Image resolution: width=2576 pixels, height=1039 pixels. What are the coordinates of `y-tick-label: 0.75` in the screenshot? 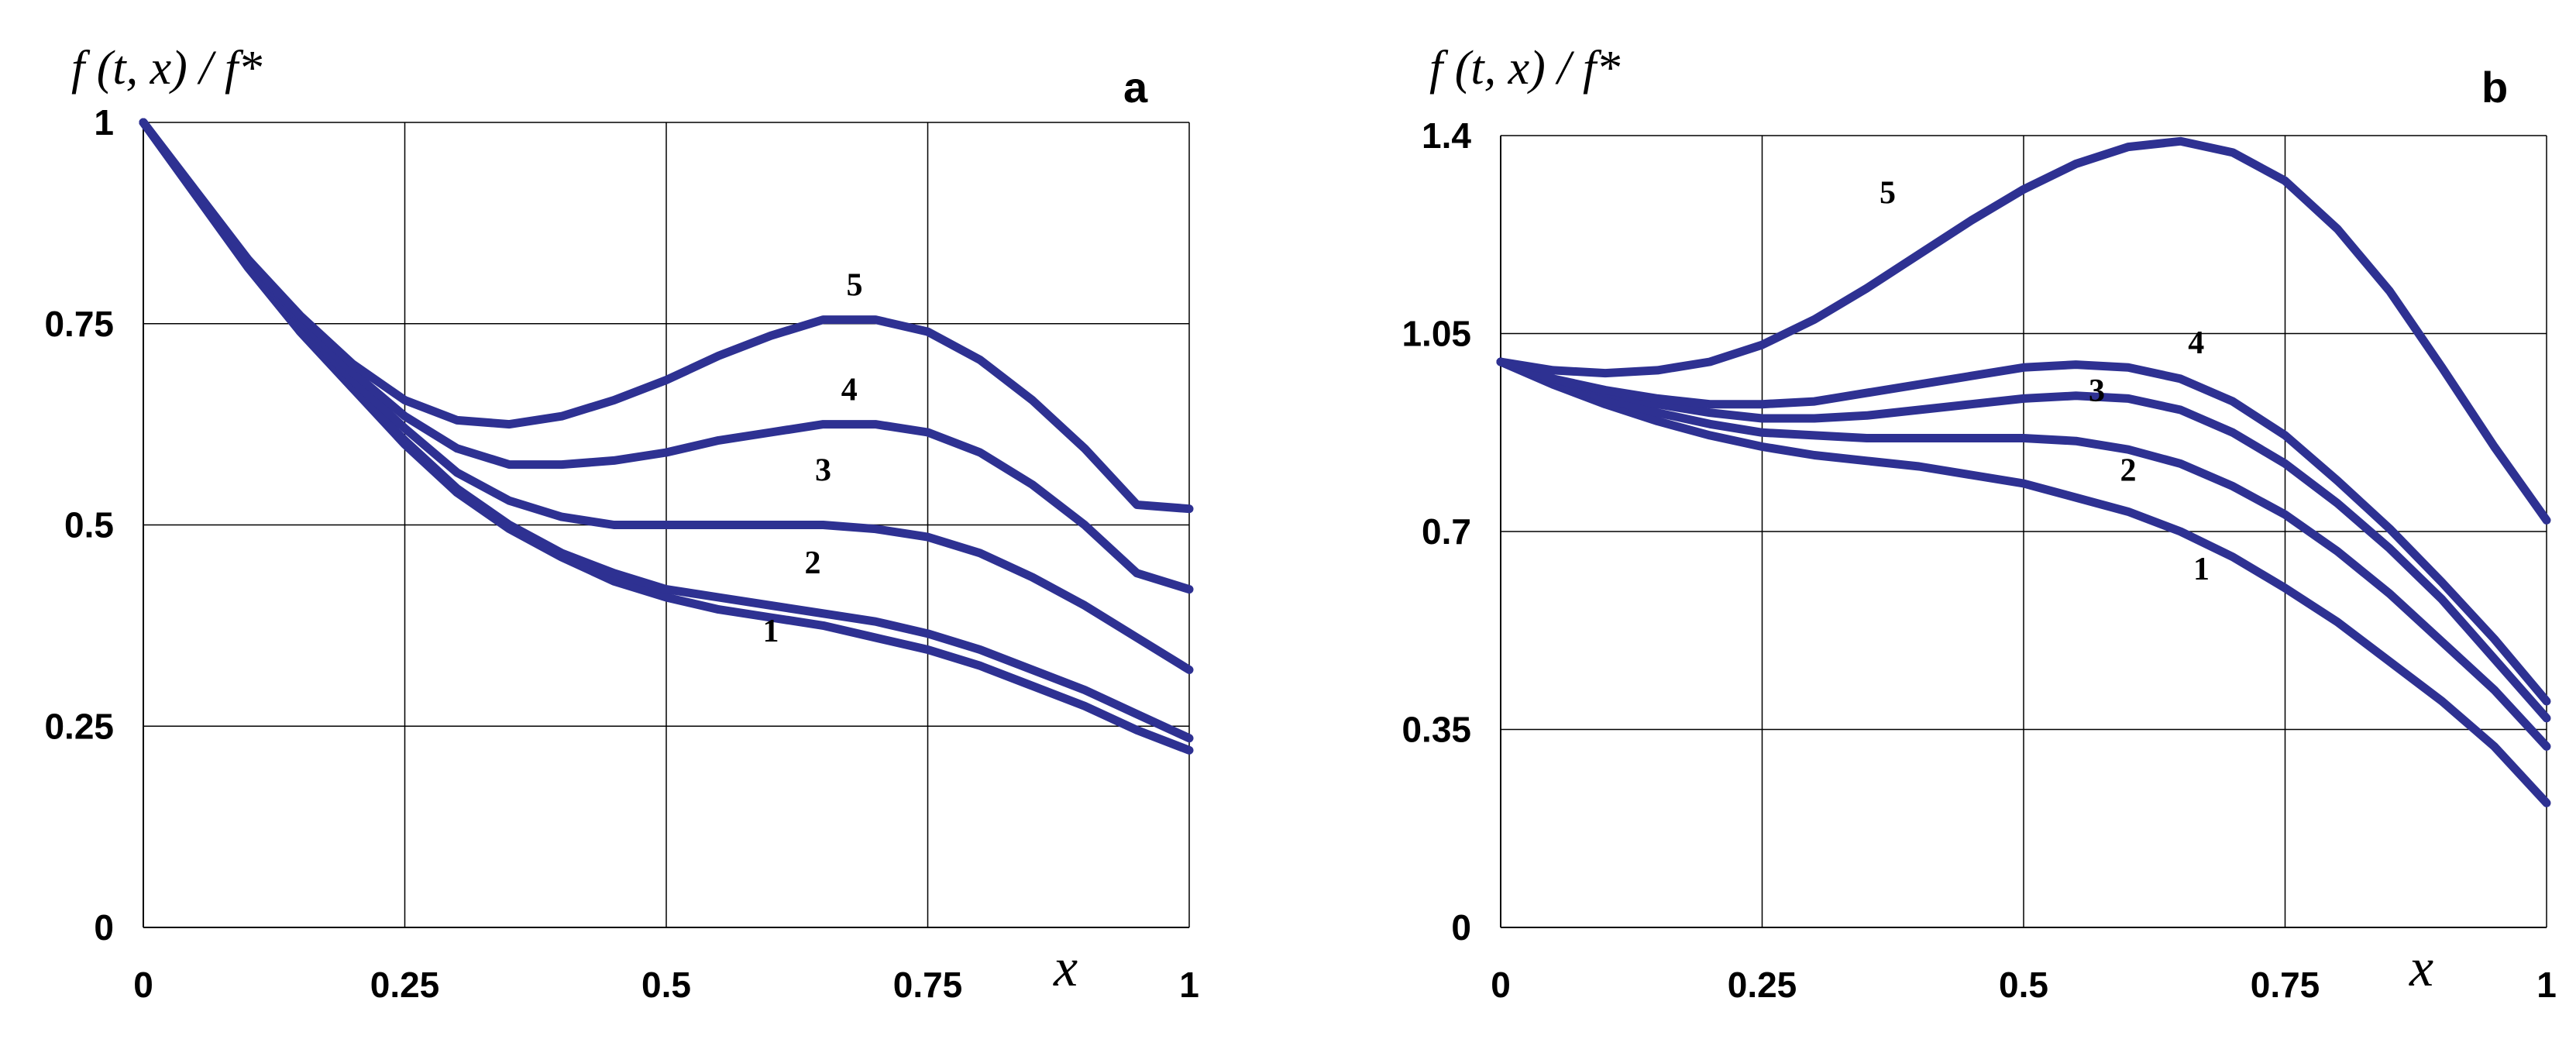 It's located at (79, 324).